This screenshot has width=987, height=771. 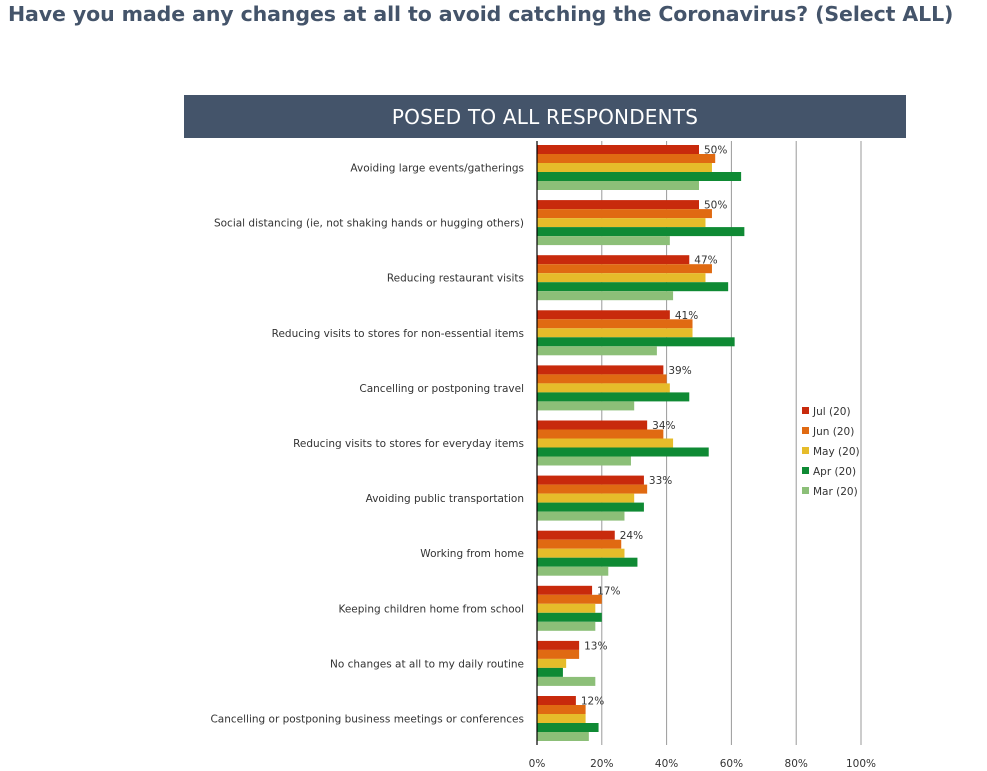 What do you see at coordinates (835, 492) in the screenshot?
I see `legend-label: Mar (20)` at bounding box center [835, 492].